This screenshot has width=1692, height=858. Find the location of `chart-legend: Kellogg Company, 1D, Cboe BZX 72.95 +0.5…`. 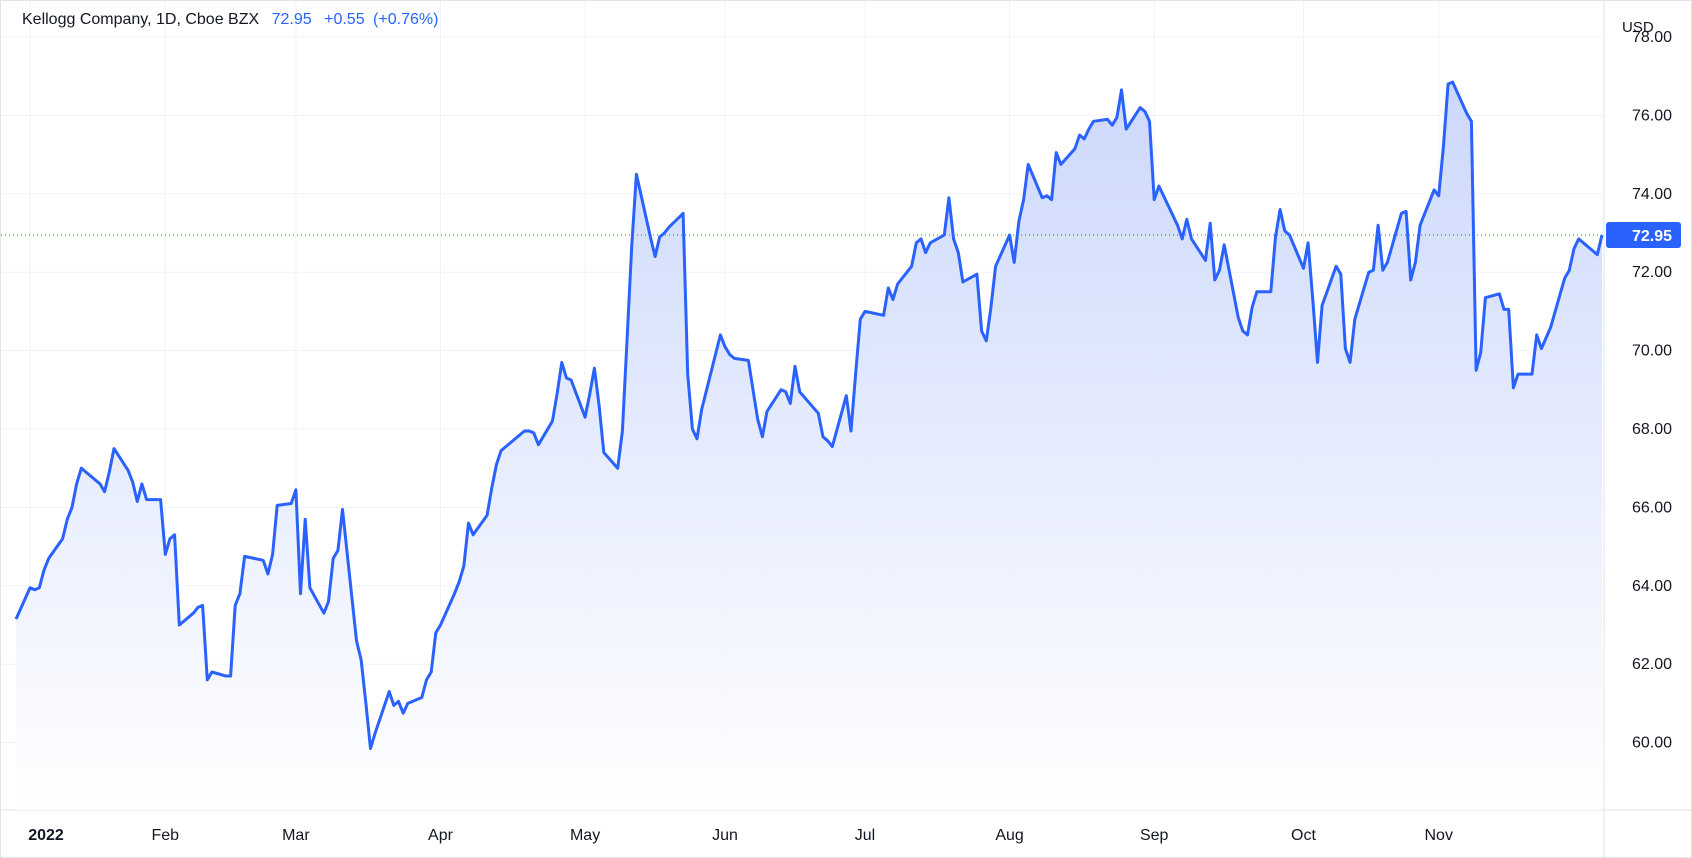

chart-legend: Kellogg Company, 1D, Cboe BZX 72.95 +0.5… is located at coordinates (230, 20).